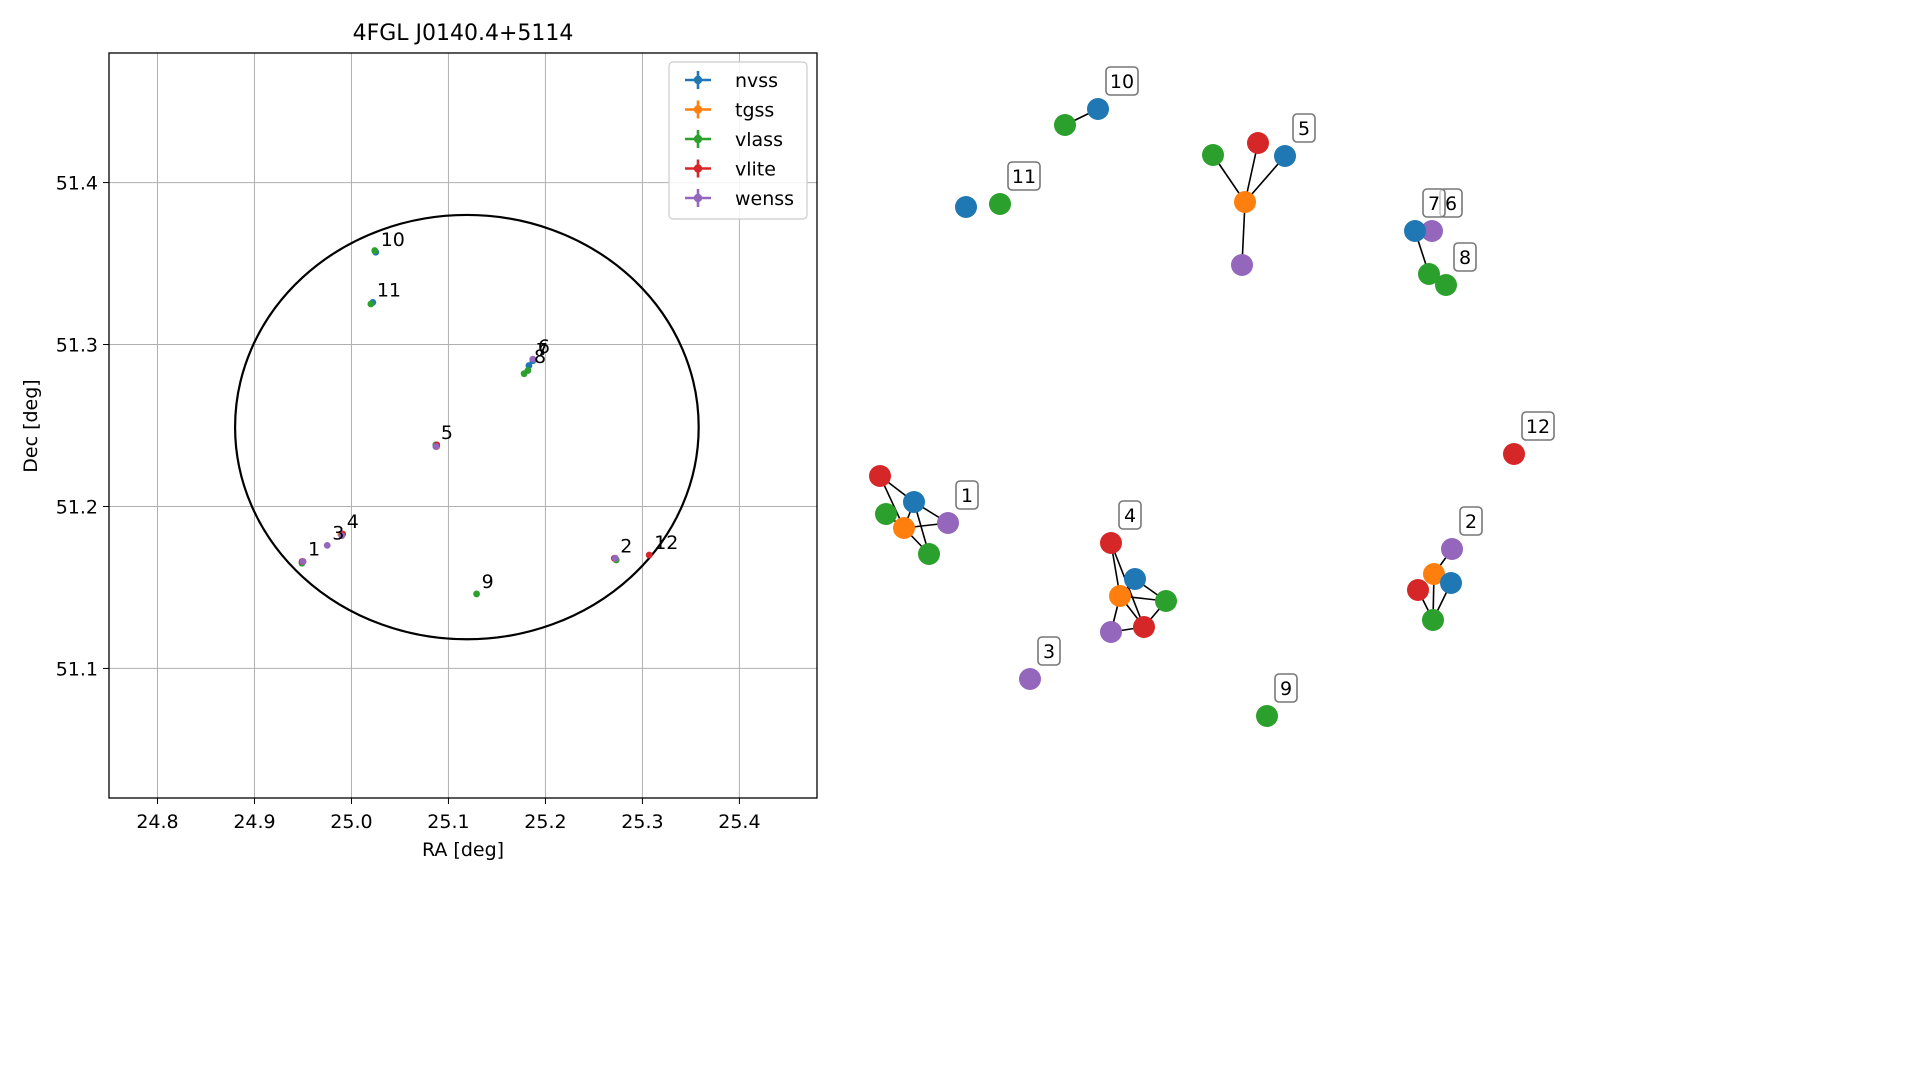  Describe the element at coordinates (739, 822) in the screenshot. I see `x-tick-label: 25.4` at that location.